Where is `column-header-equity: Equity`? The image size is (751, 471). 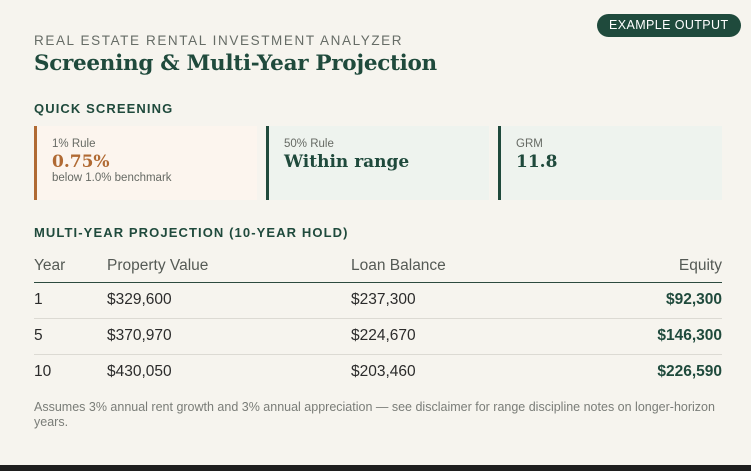 column-header-equity: Equity is located at coordinates (656, 266).